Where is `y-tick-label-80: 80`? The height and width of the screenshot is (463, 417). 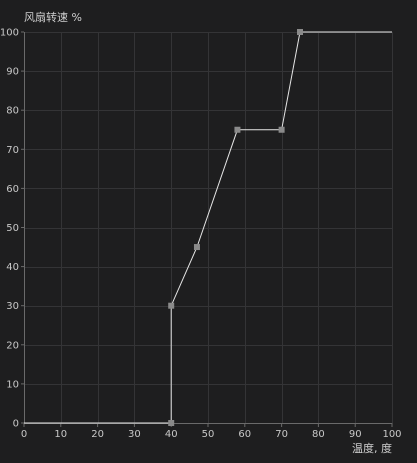 y-tick-label-80: 80 is located at coordinates (12, 111).